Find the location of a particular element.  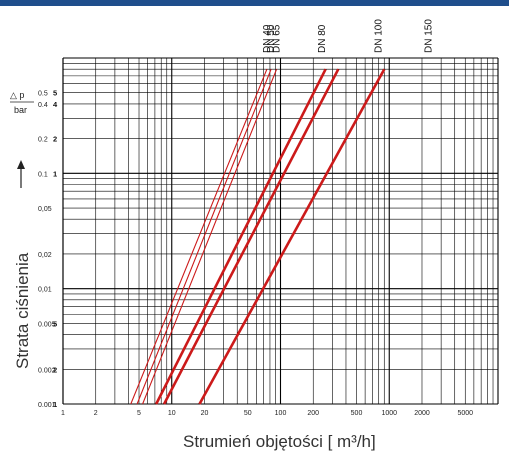

x-tick-label: 10 is located at coordinates (172, 413).